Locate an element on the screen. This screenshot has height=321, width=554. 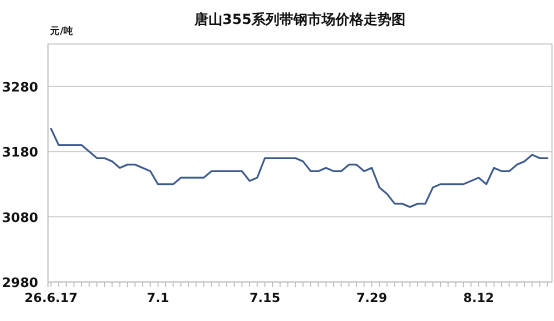
x-tick-label: 7.1 is located at coordinates (158, 297).